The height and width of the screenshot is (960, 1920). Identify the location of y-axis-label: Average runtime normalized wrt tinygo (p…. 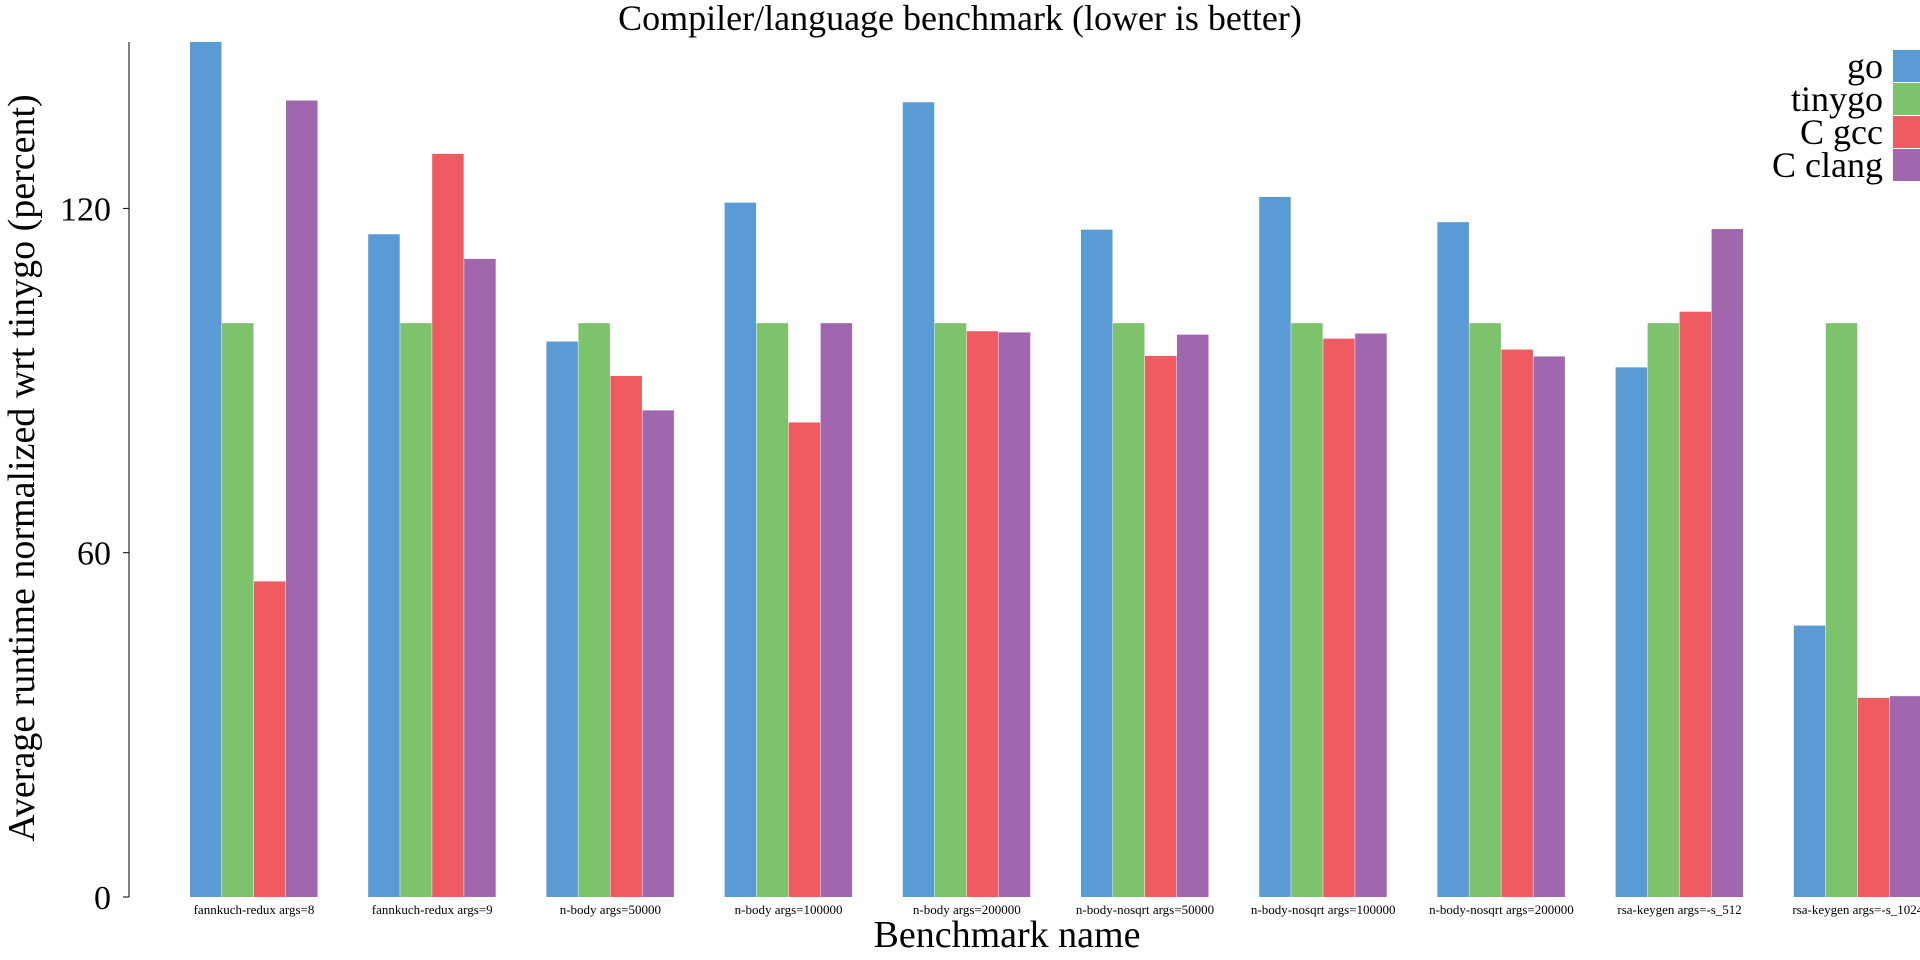
(22, 467).